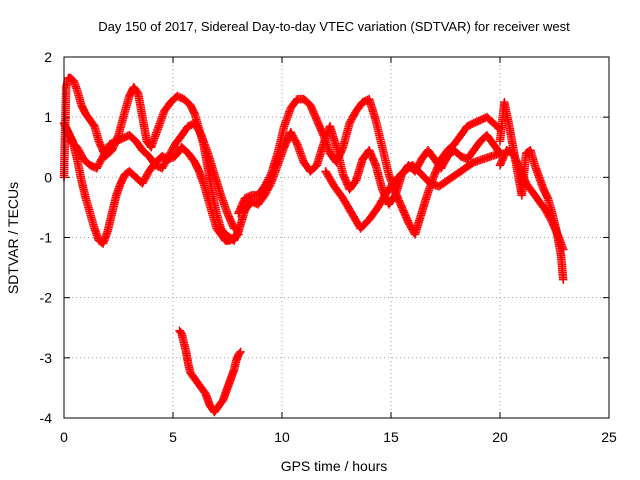  What do you see at coordinates (609, 437) in the screenshot?
I see `x-tick-label: 25` at bounding box center [609, 437].